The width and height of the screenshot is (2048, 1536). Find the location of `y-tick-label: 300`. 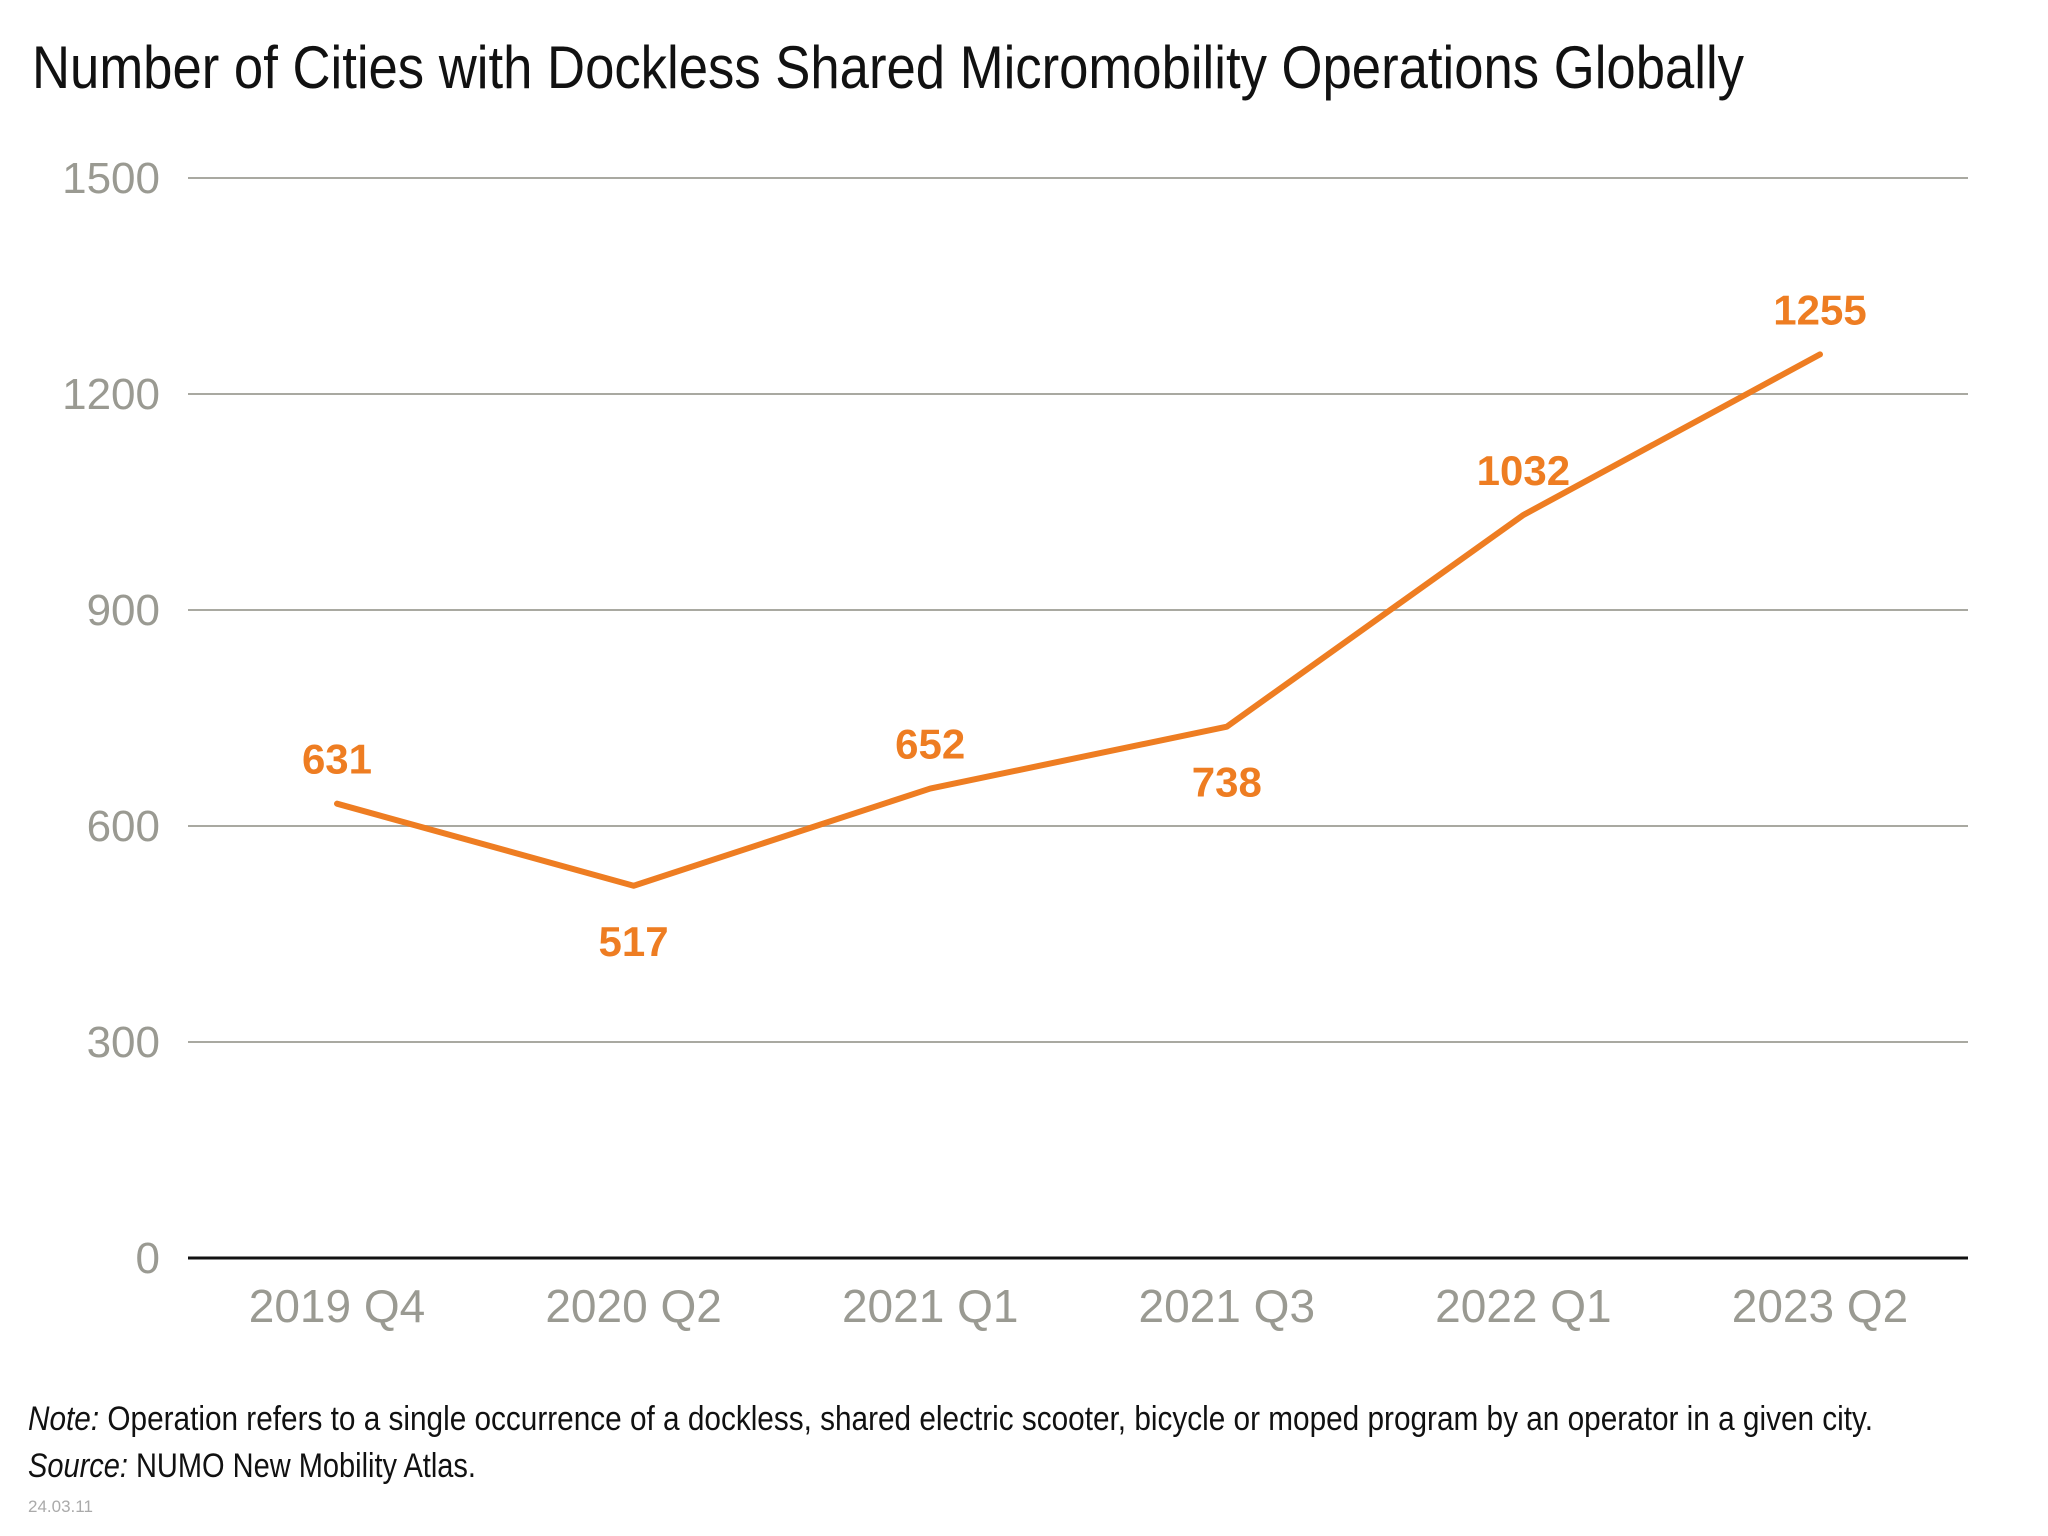

y-tick-label: 300 is located at coordinates (123, 1042).